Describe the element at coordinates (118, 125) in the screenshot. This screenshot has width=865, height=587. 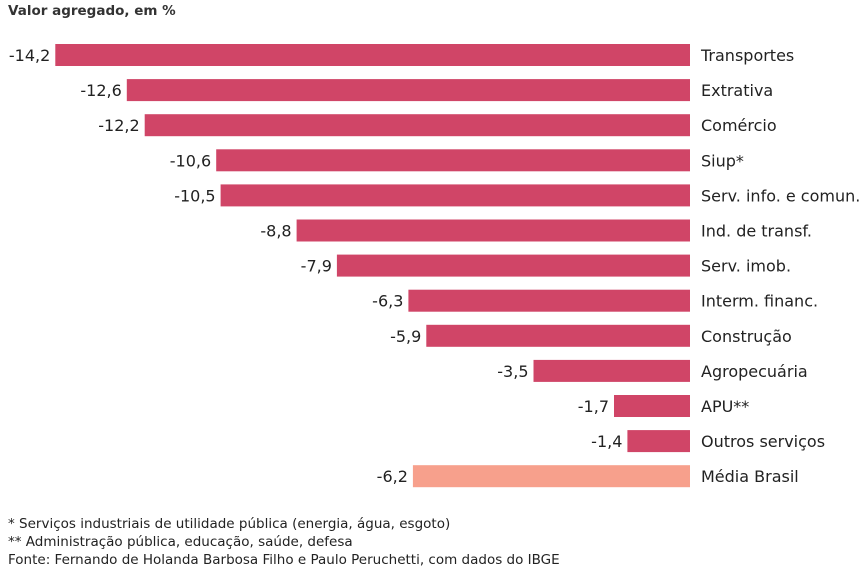
I see `value-label-2: -12,2` at that location.